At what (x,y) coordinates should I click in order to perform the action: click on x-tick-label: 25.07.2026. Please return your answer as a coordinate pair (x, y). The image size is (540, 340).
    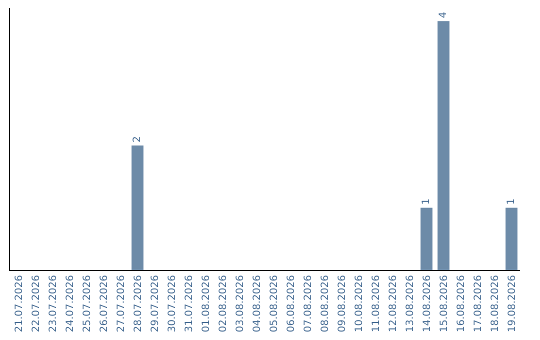
    Looking at the image, I should click on (87, 303).